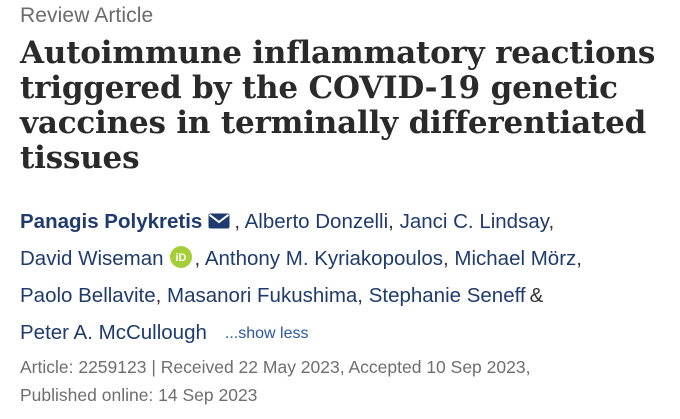 This screenshot has width=680, height=419. I want to click on author-anthony-kyriakopoulos: Anthony M. Kyriakopoulos, so click(323, 258).